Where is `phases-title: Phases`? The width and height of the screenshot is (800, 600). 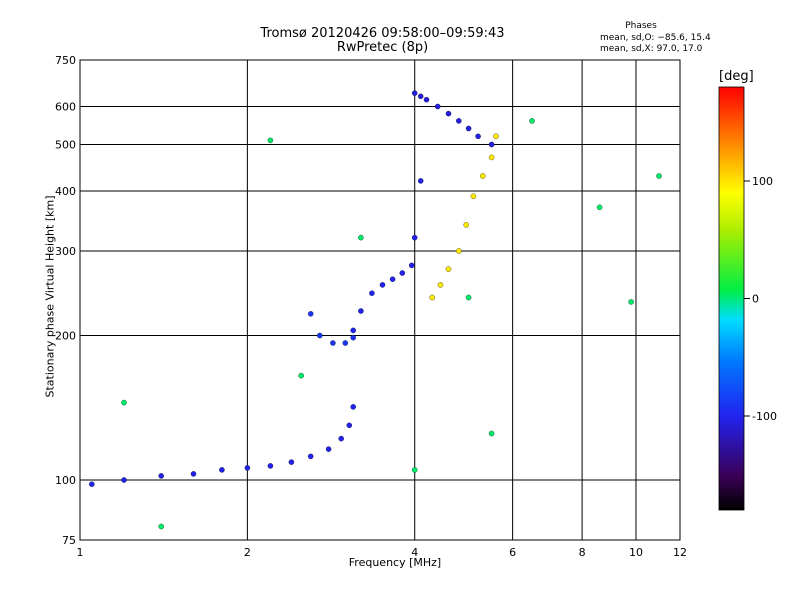
phases-title: Phases is located at coordinates (641, 26).